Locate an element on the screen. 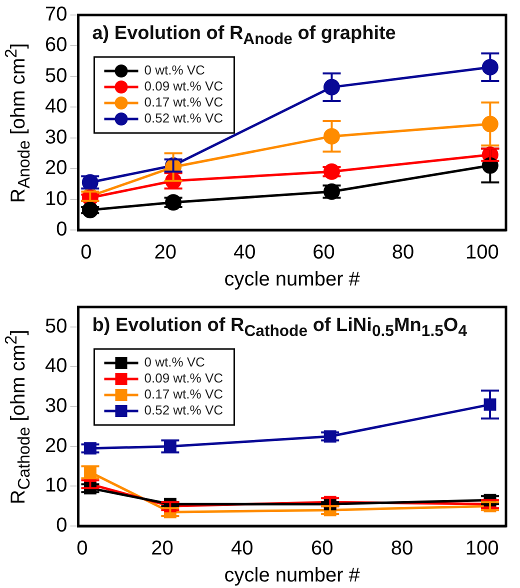 This screenshot has width=520, height=588. y-tick-label: 60 is located at coordinates (56, 45).